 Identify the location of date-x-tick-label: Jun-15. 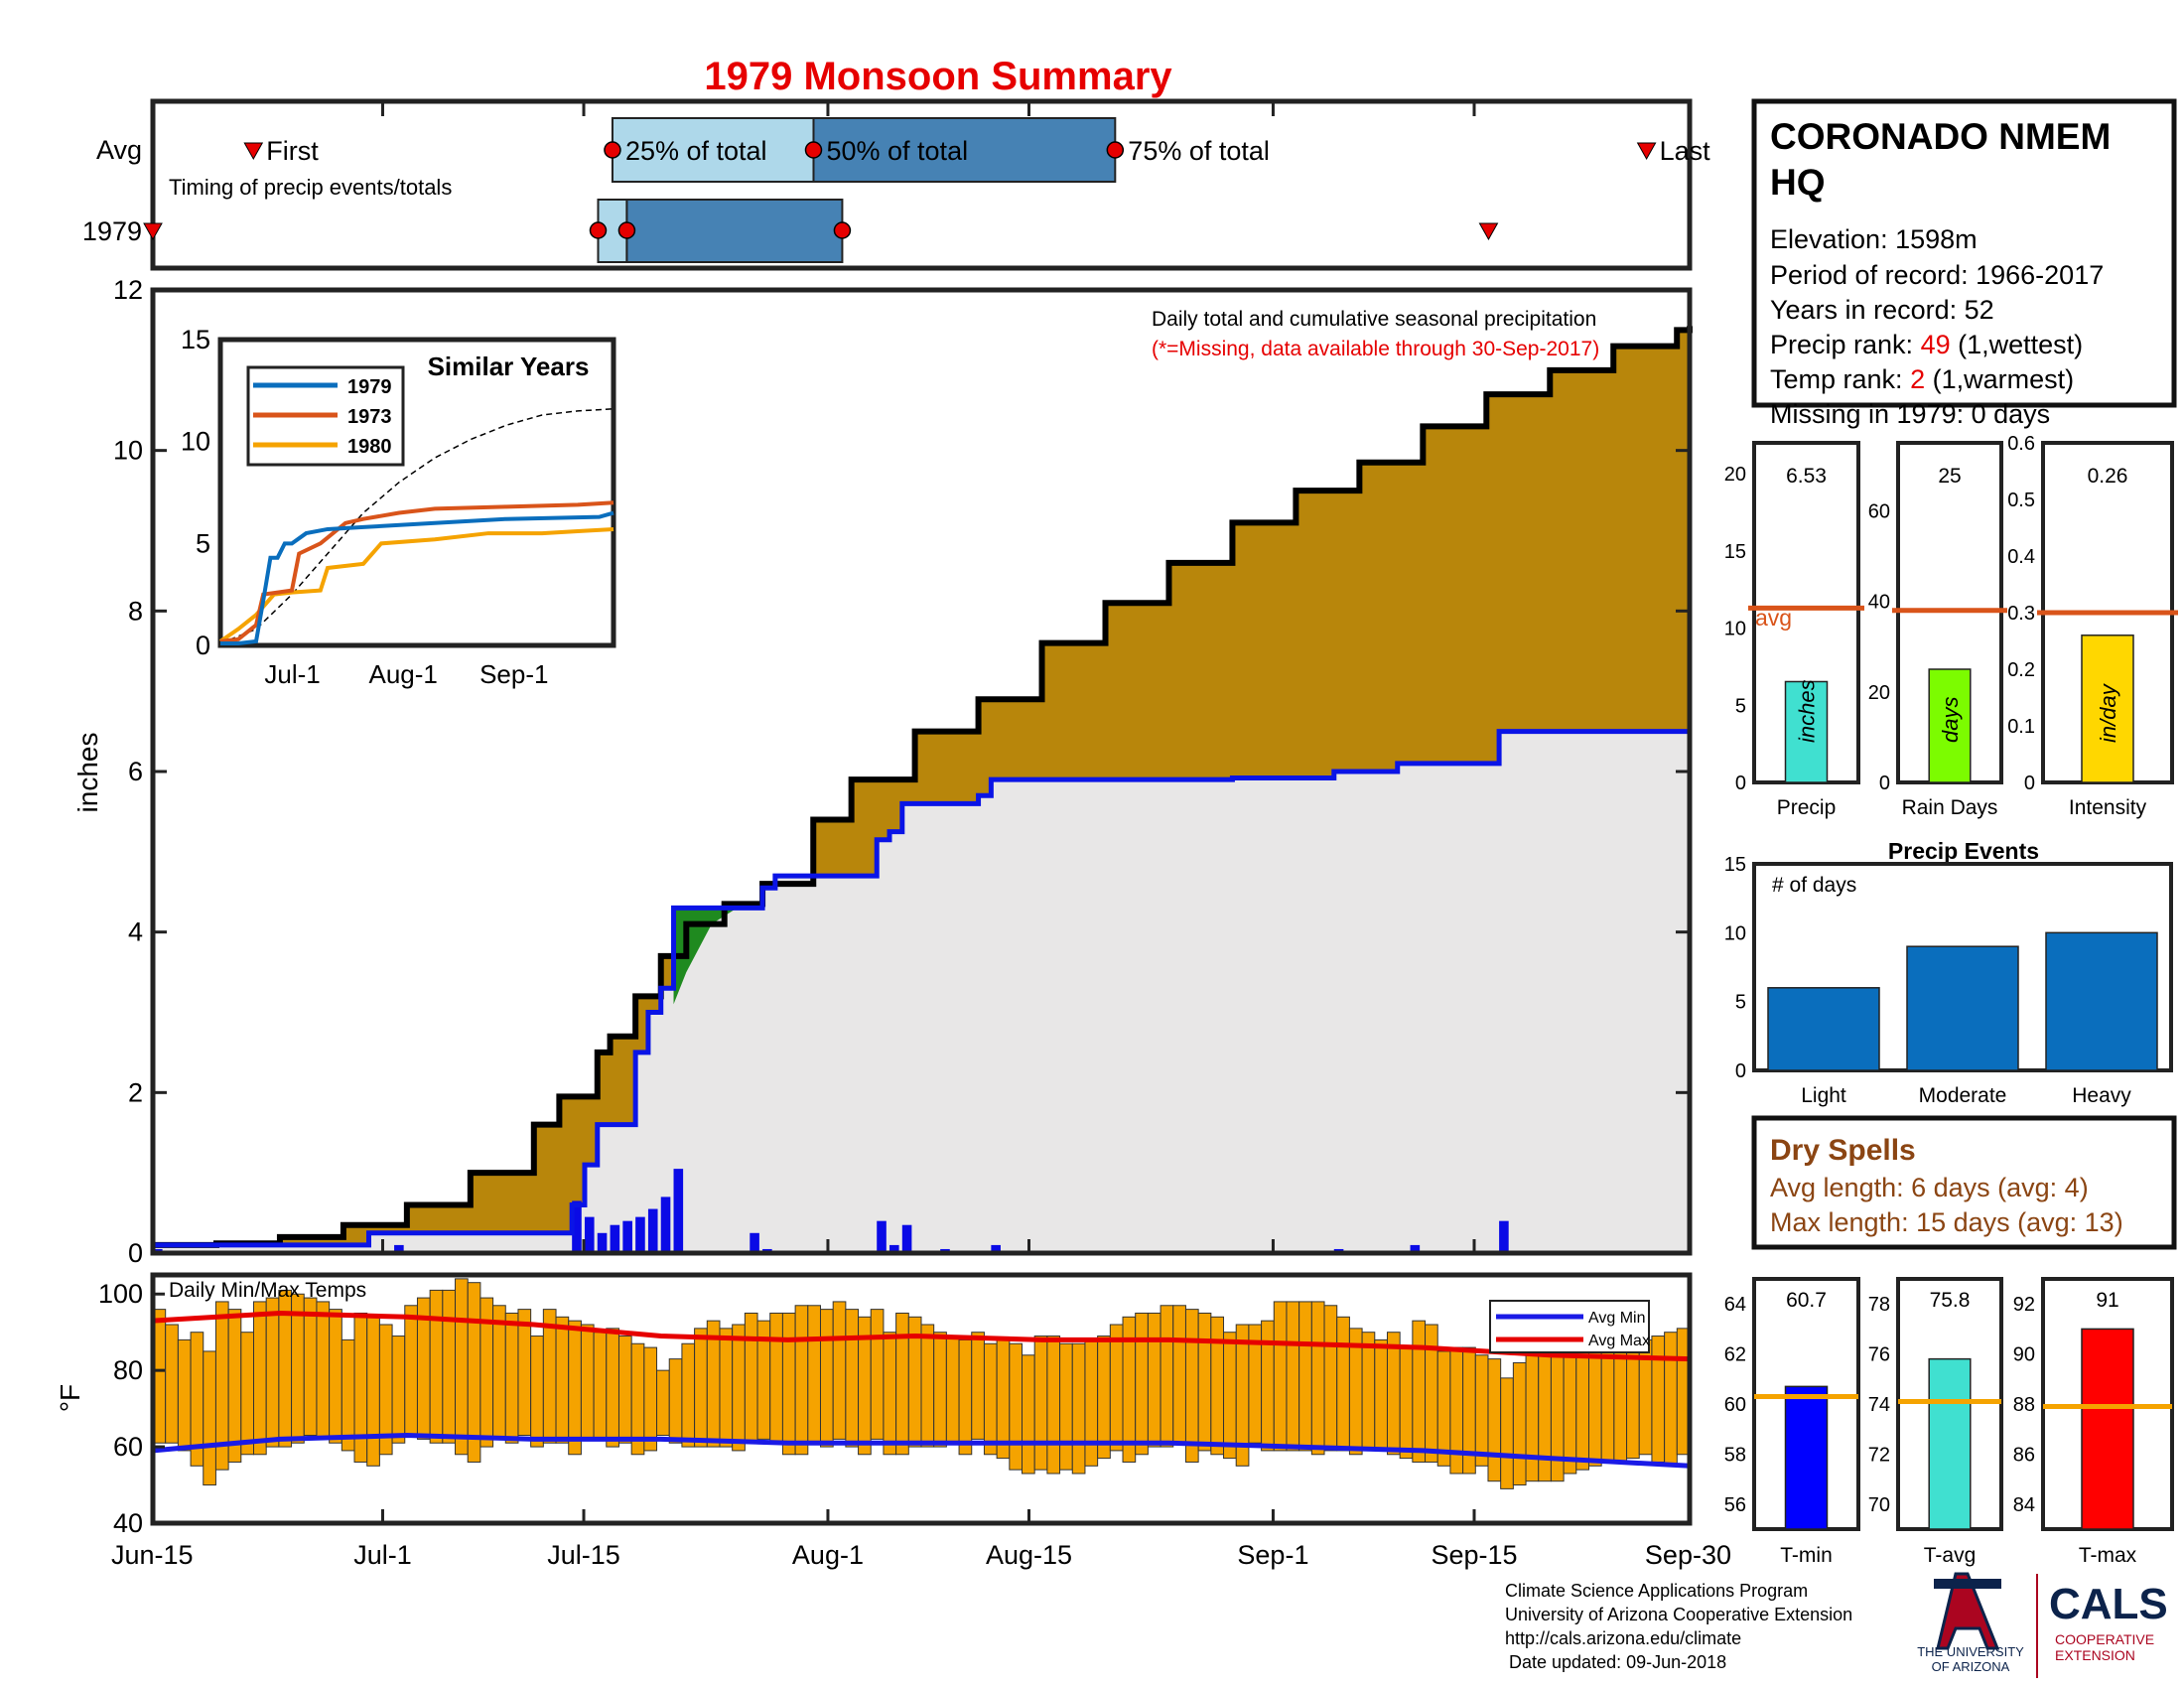
(152, 1555).